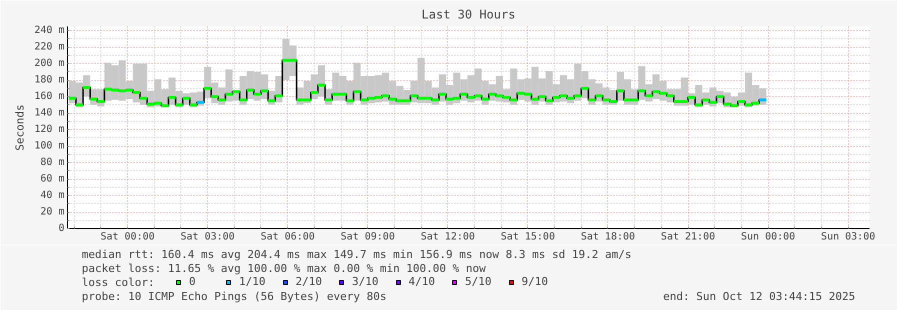  Describe the element at coordinates (469, 15) in the screenshot. I see `chart-title: Last 30 Hours` at that location.